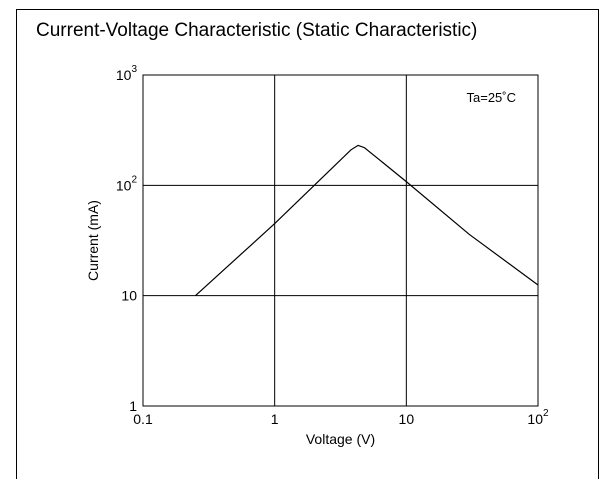 The height and width of the screenshot is (479, 616). I want to click on y-tick-label: 10³, so click(127, 73).